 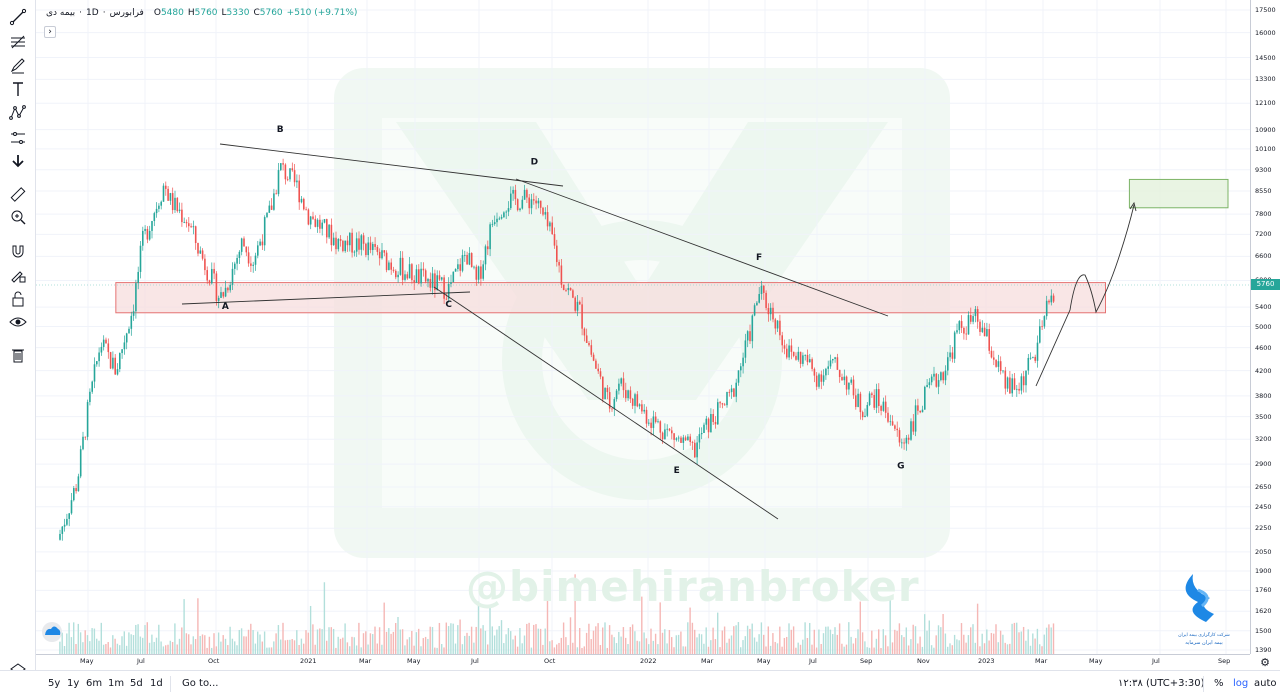 What do you see at coordinates (54, 683) in the screenshot?
I see `range-5y: 5y` at bounding box center [54, 683].